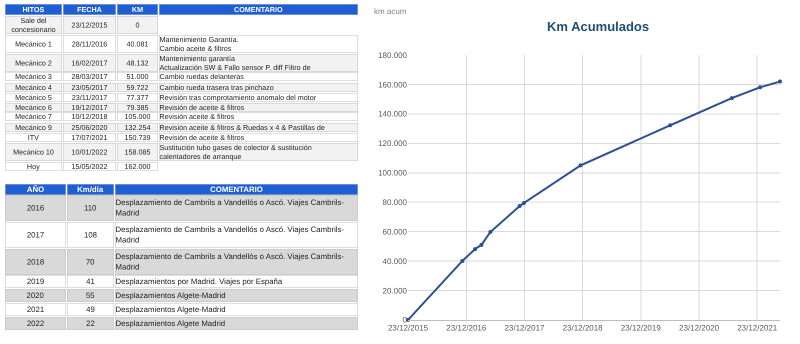 This screenshot has height=344, width=800. What do you see at coordinates (393, 114) in the screenshot?
I see `y-tick-label: 140.000` at bounding box center [393, 114].